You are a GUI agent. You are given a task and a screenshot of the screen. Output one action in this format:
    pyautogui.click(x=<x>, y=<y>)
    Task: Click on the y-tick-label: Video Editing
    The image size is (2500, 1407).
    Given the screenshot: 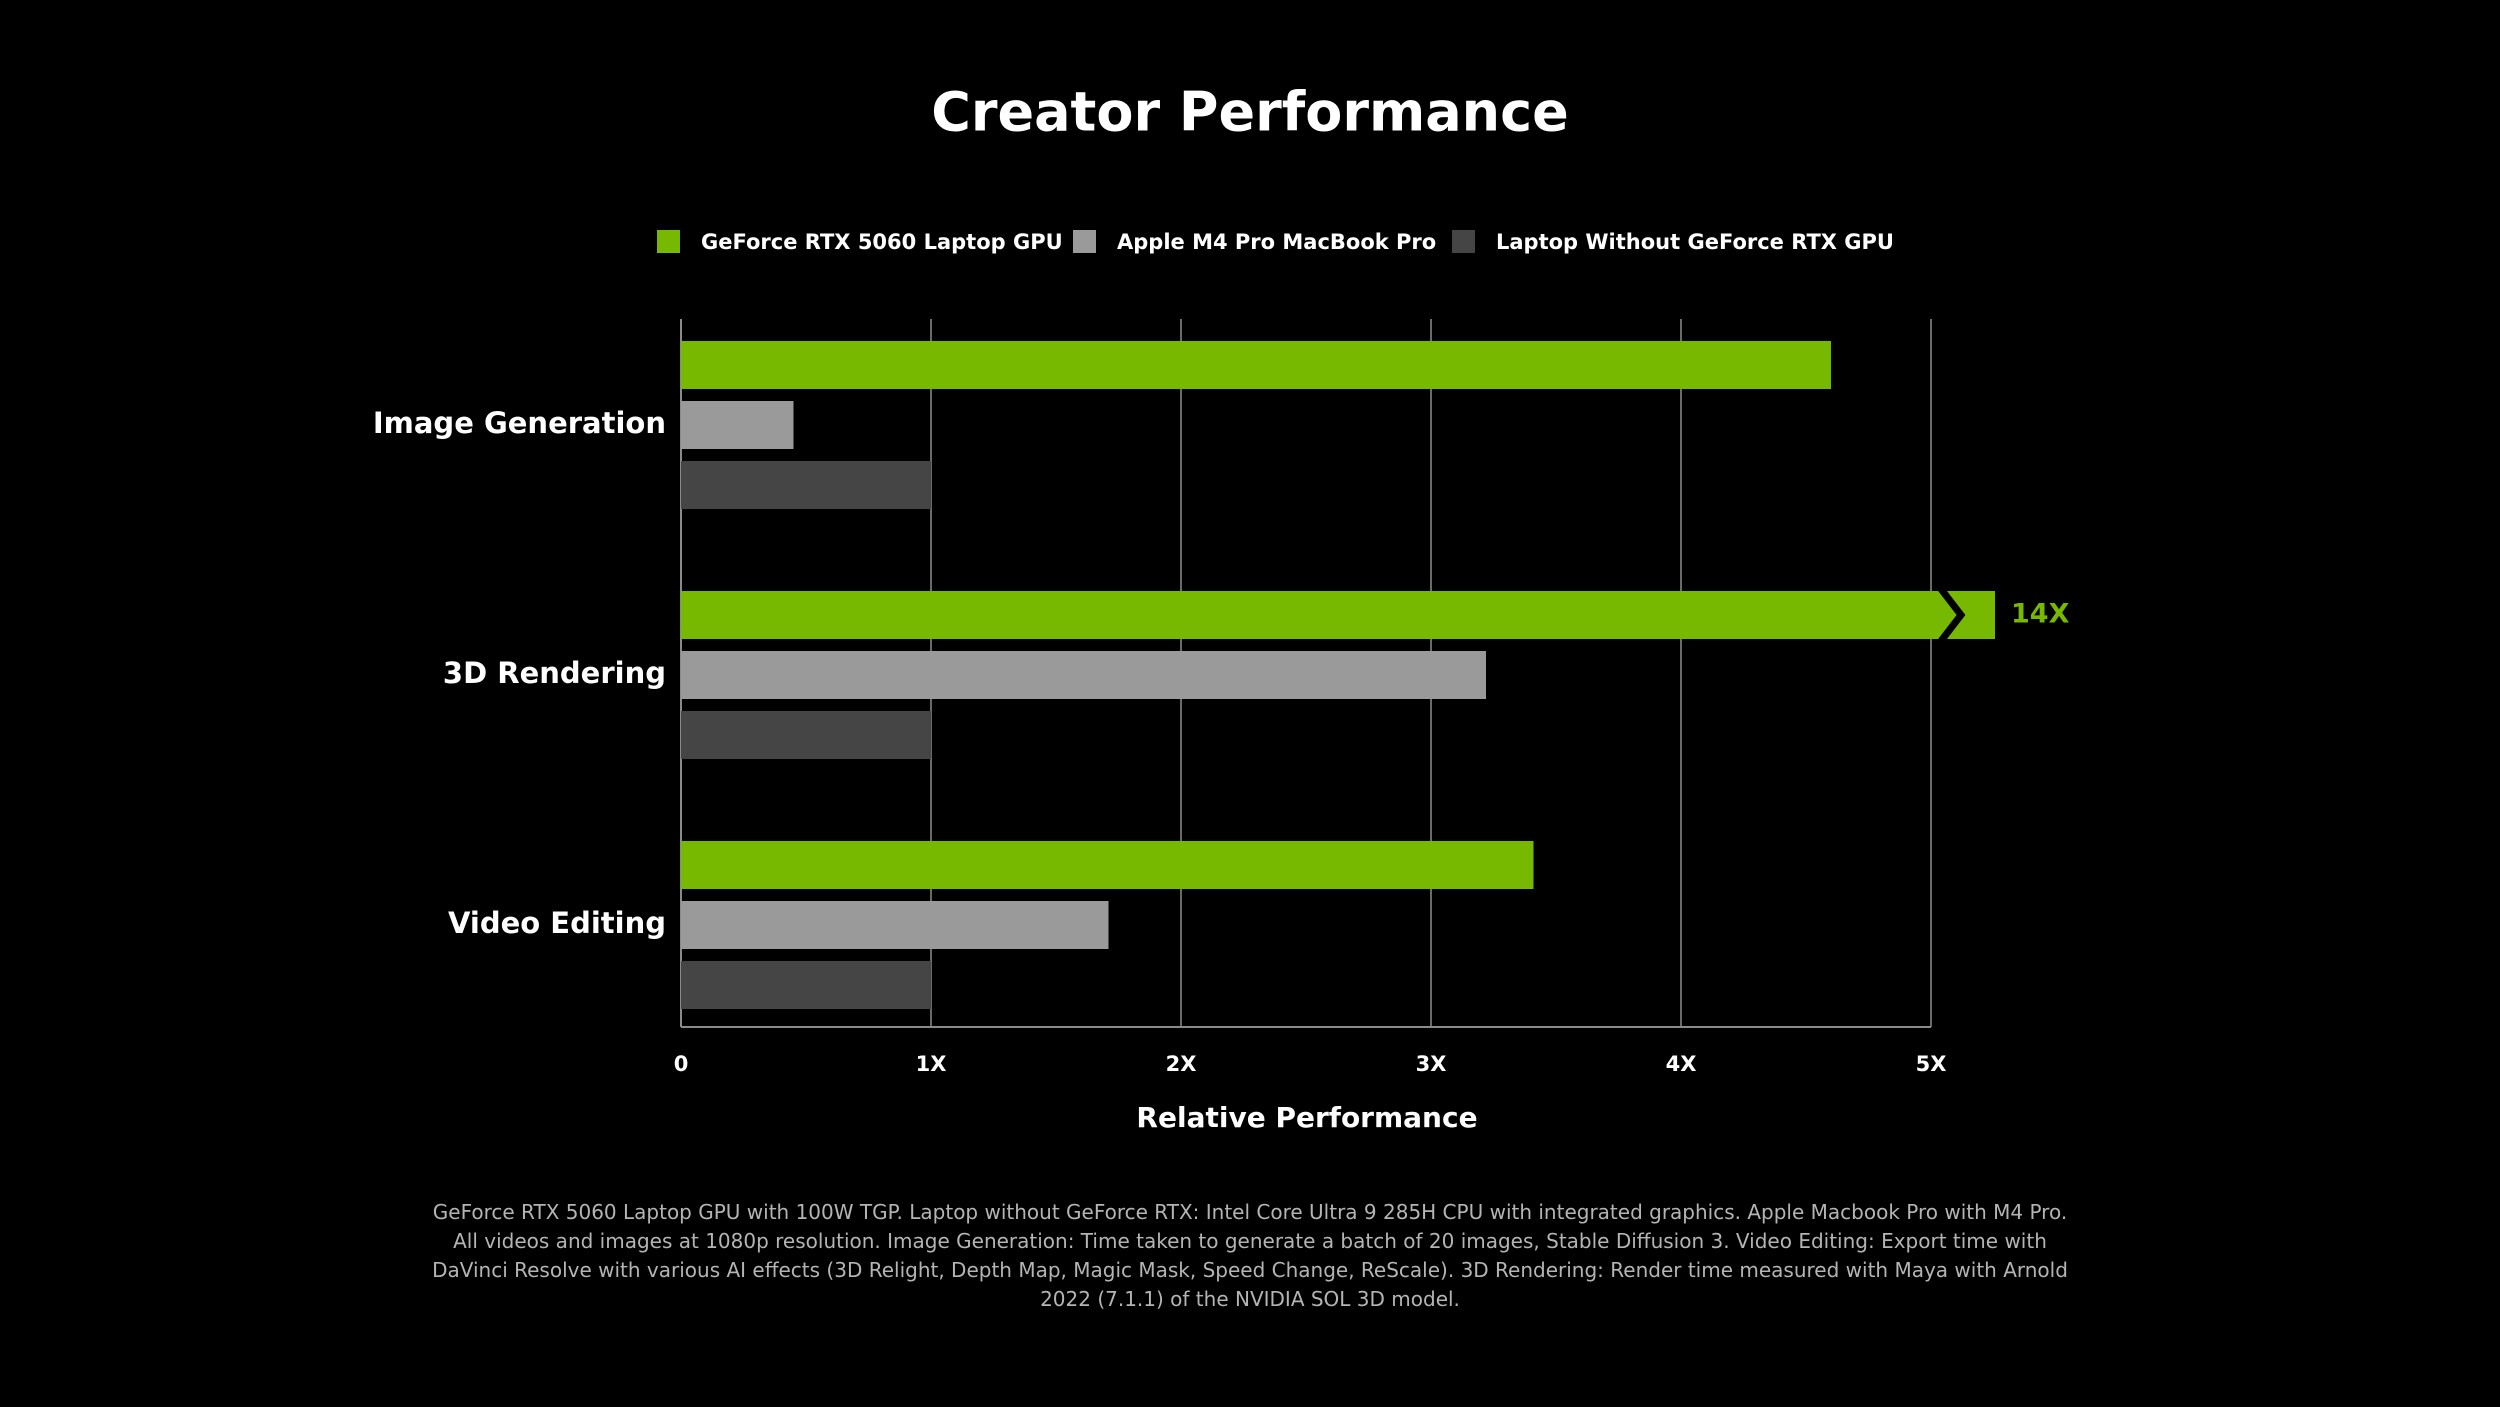 What is the action you would take?
    pyautogui.click(x=557, y=923)
    